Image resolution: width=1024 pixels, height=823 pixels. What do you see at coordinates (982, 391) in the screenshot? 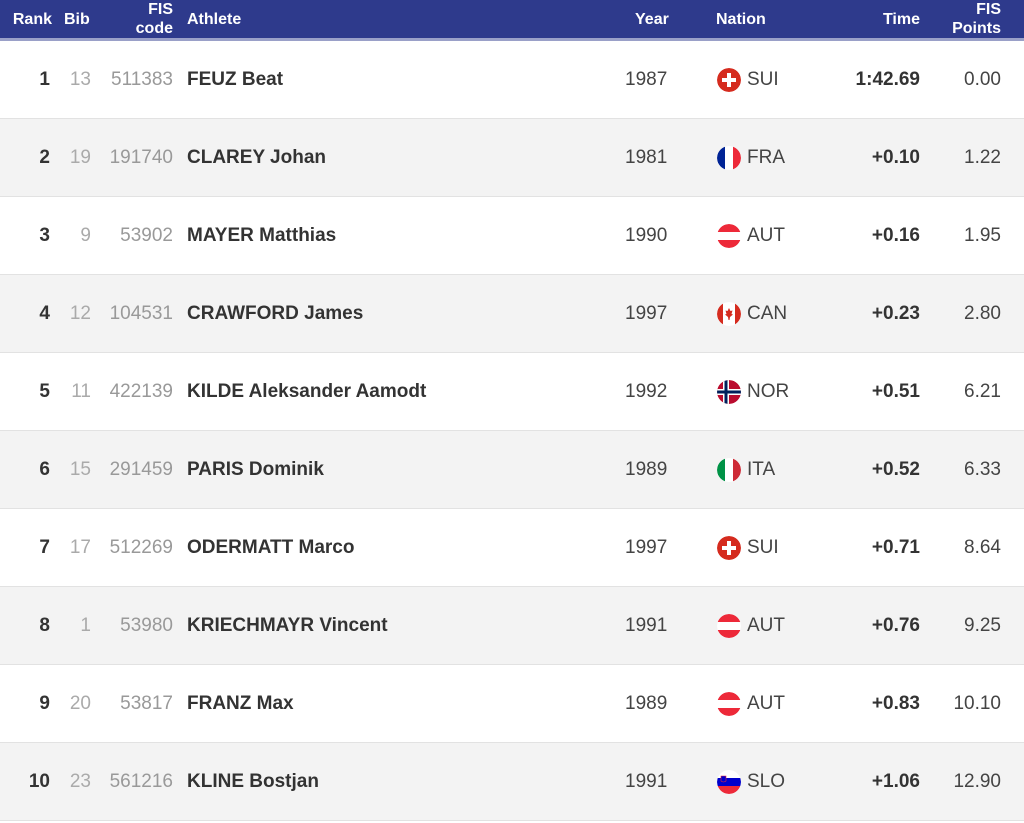
I see `fis-points-cell: 6.21` at bounding box center [982, 391].